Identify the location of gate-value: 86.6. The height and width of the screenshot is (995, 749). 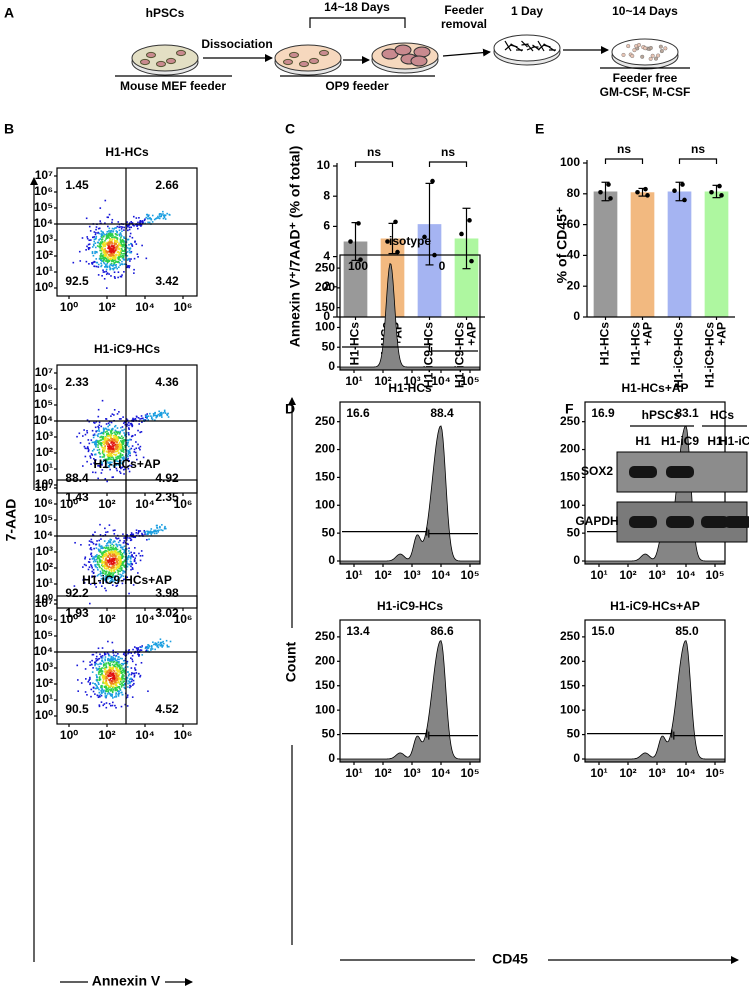
(442, 631).